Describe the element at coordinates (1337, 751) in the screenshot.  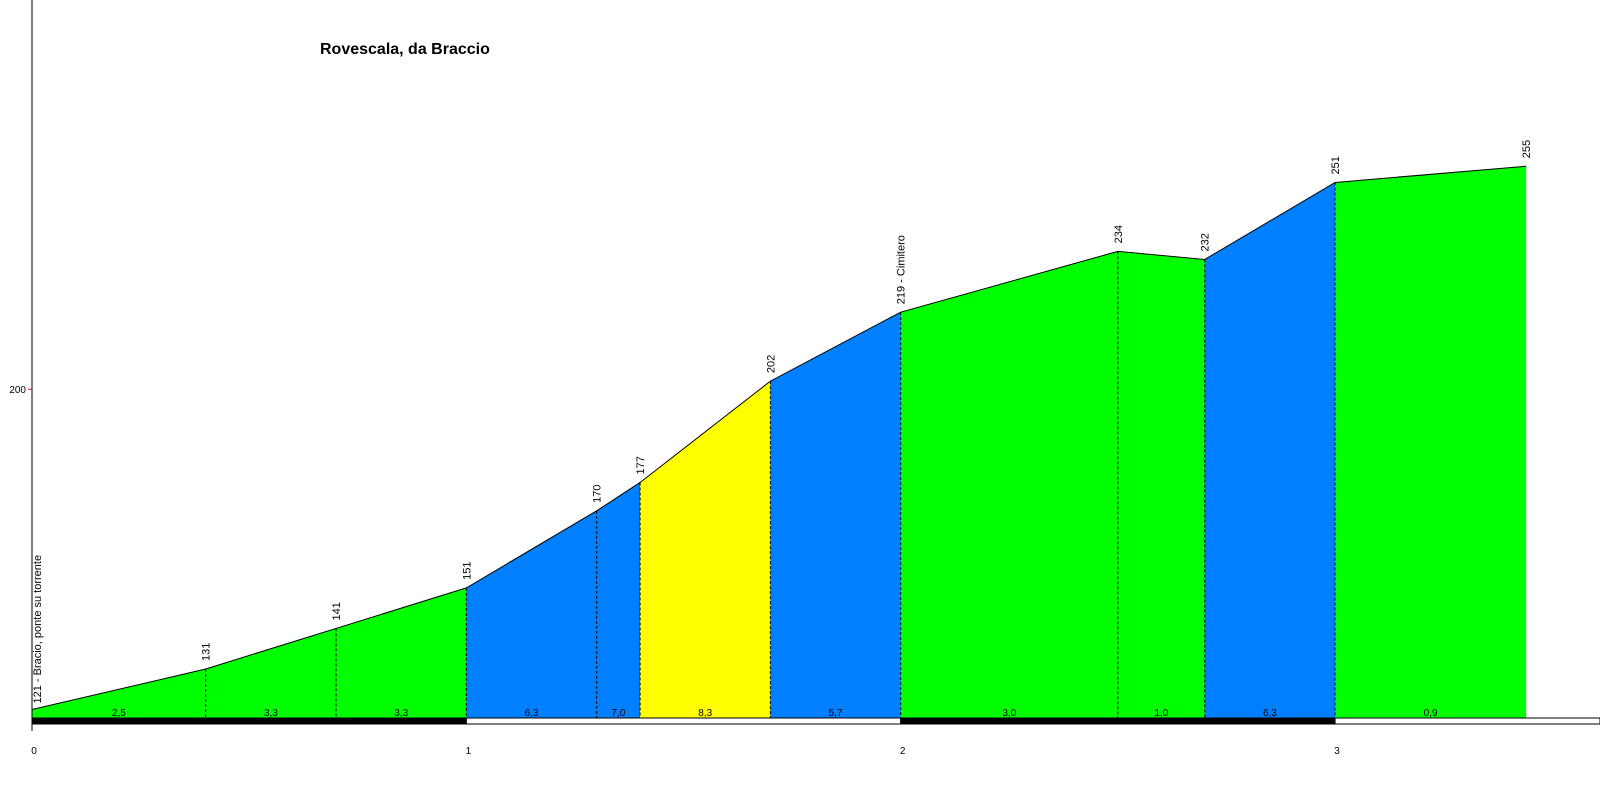
I see `x-tick-label: 3` at that location.